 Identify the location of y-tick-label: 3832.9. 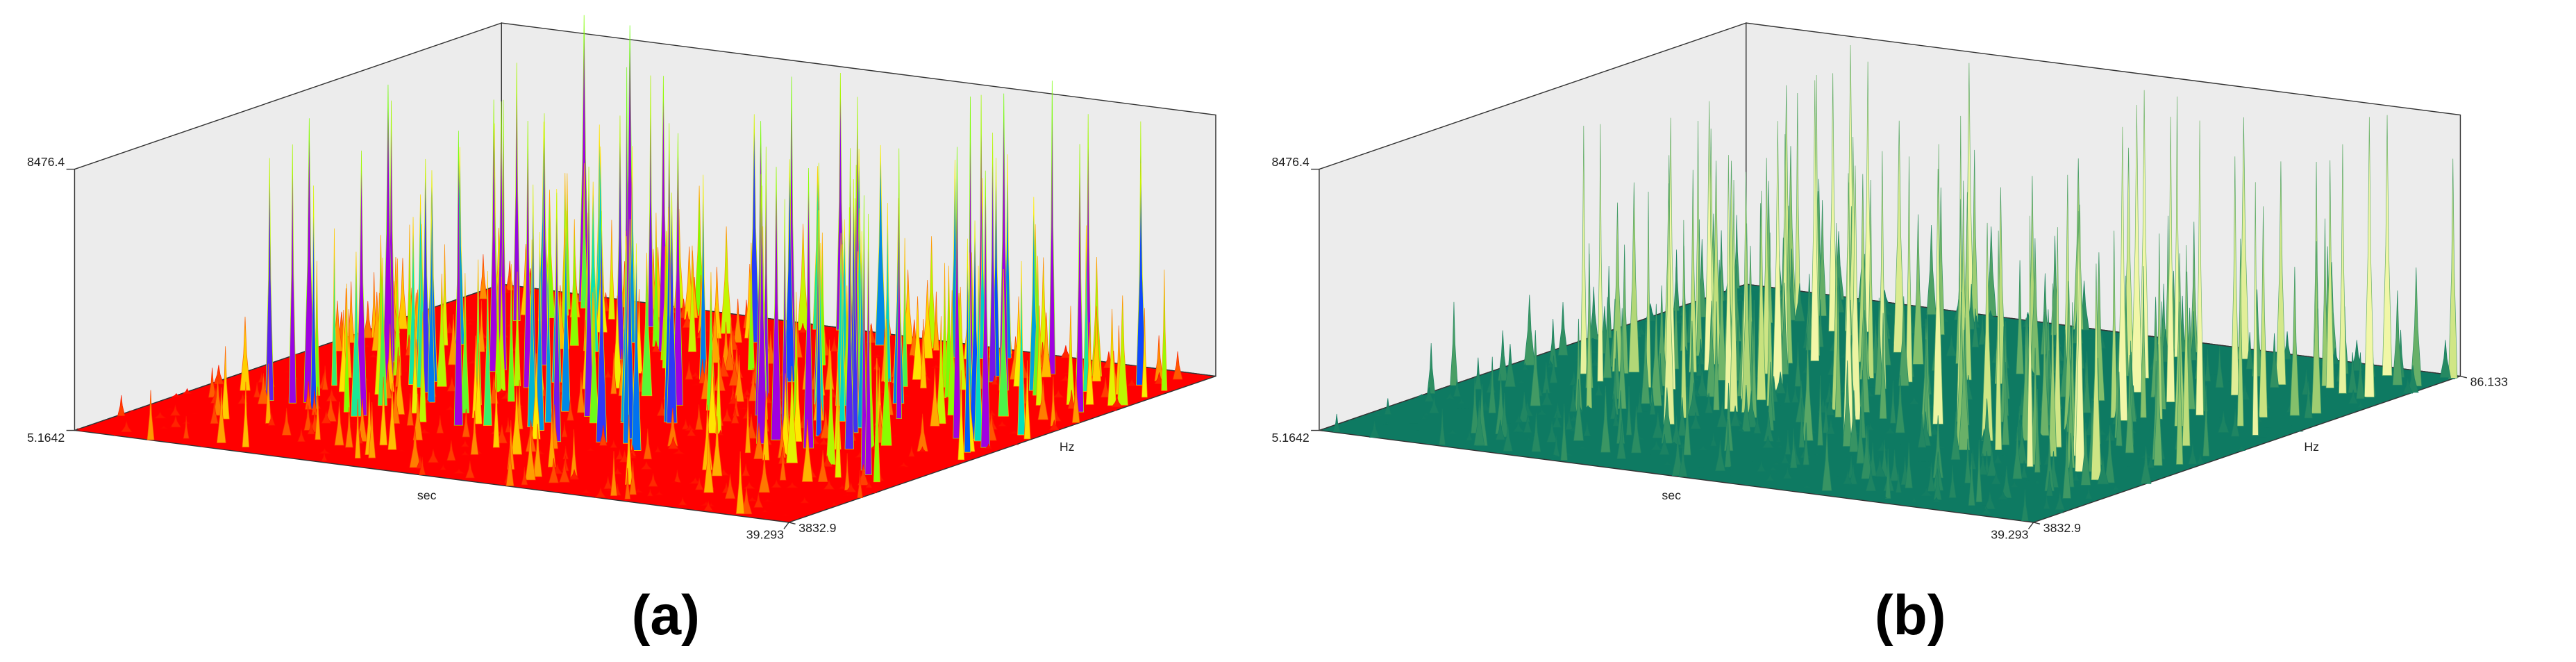
(817, 528).